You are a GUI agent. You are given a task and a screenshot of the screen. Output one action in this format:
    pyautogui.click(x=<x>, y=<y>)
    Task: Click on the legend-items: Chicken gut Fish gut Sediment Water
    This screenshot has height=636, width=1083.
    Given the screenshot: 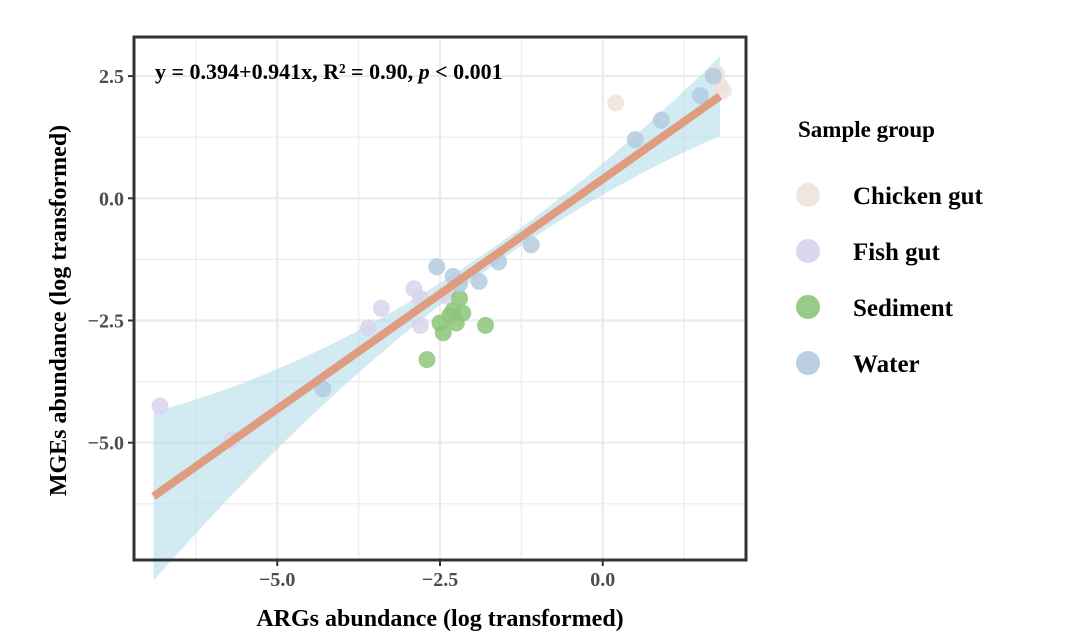 What is the action you would take?
    pyautogui.click(x=890, y=280)
    